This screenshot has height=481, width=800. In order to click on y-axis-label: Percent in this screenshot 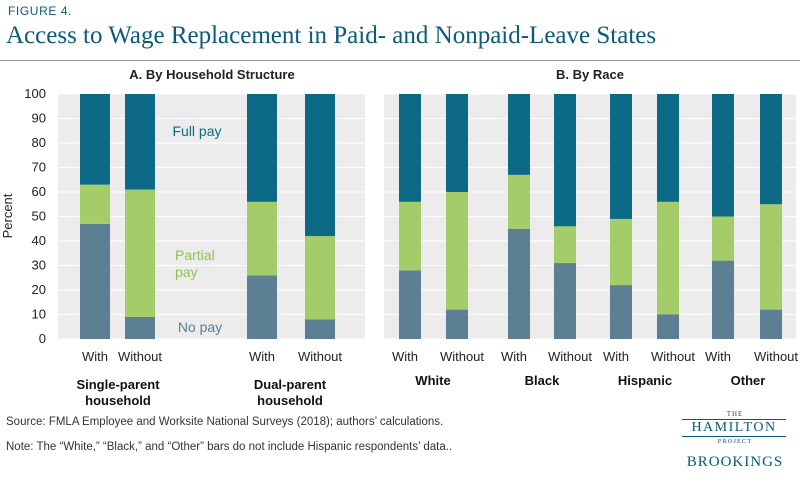, I will do `click(7, 215)`.